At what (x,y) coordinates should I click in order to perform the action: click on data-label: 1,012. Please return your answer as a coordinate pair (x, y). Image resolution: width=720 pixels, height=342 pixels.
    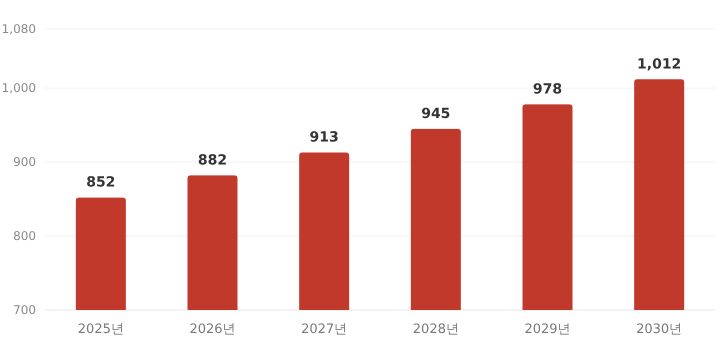
    Looking at the image, I should click on (659, 64).